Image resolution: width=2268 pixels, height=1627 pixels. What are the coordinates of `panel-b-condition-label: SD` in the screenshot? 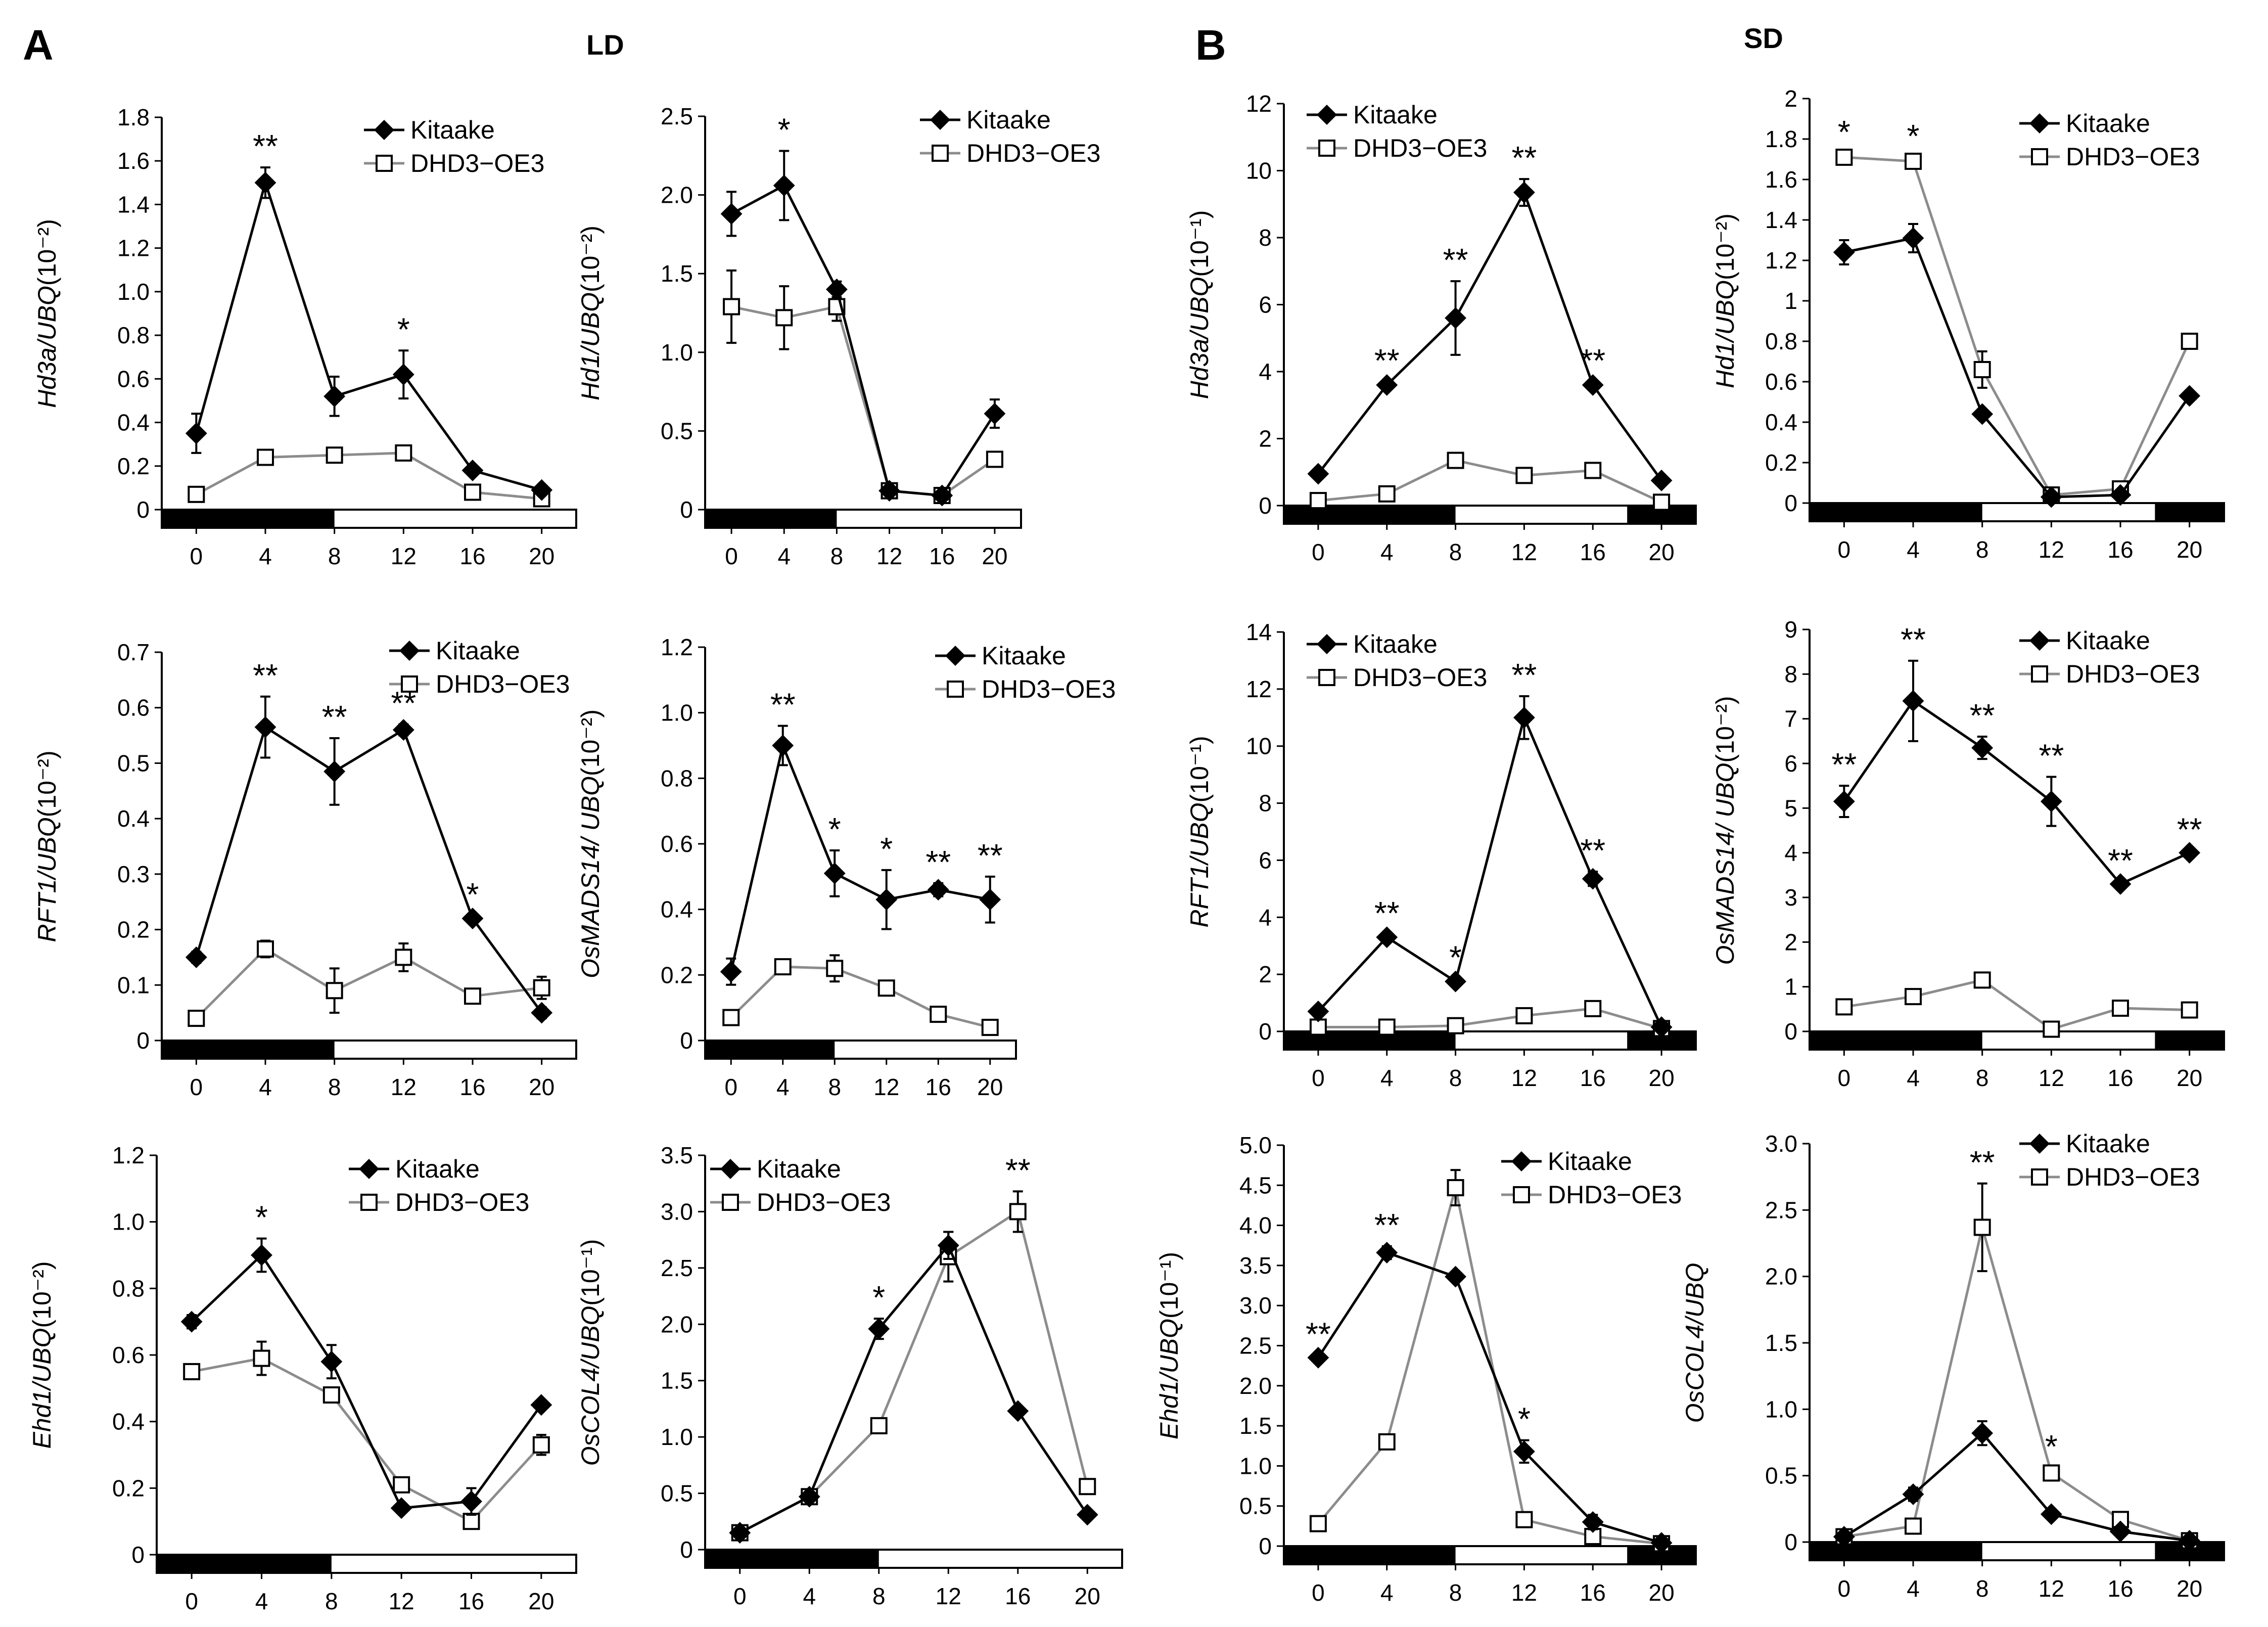 It's located at (1763, 38).